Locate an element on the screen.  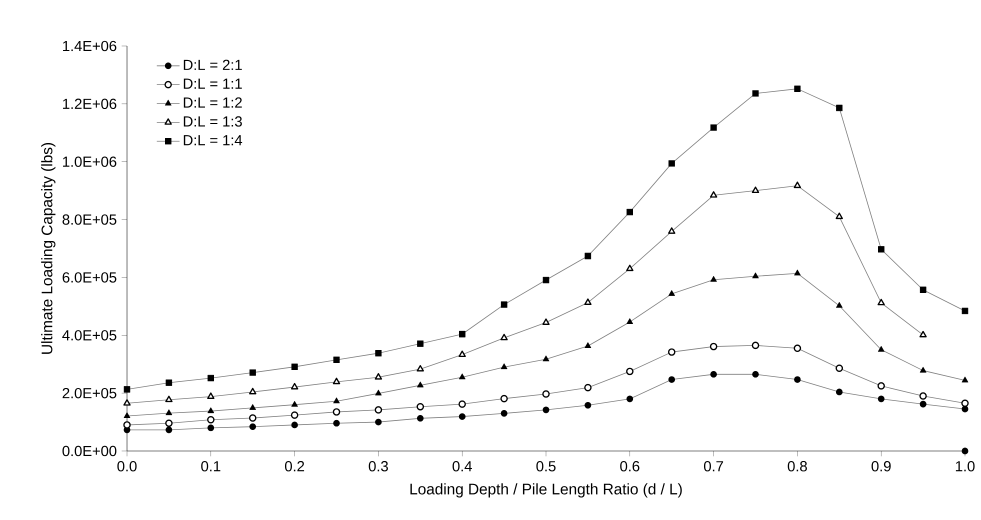
y-tick-label: 1.4E+06 is located at coordinates (89, 46).